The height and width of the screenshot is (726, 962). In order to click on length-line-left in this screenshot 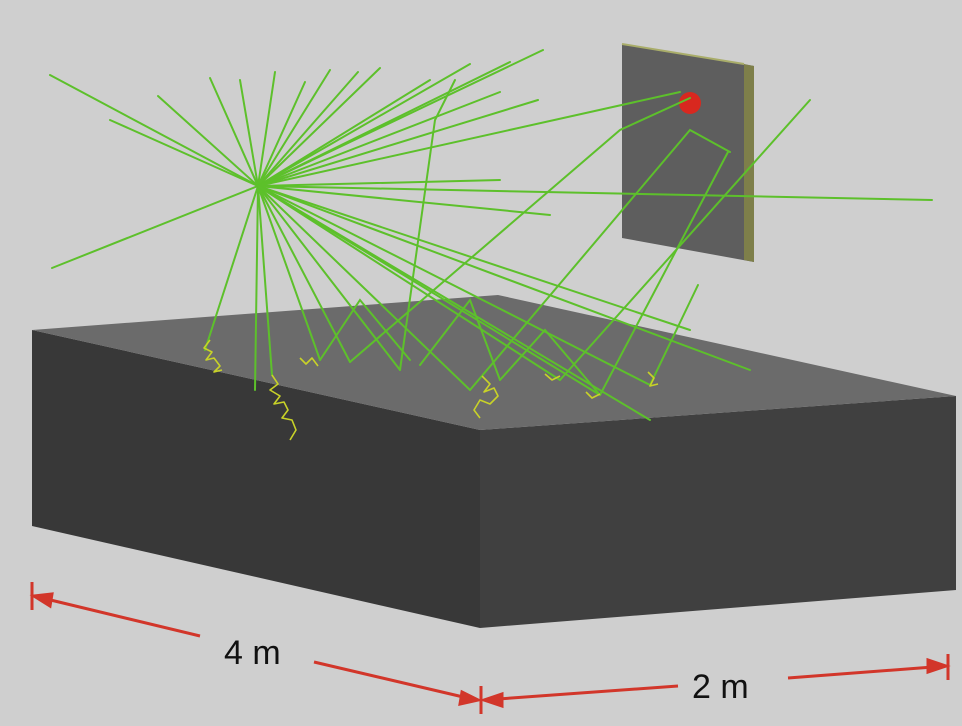, I will do `click(117, 616)`.